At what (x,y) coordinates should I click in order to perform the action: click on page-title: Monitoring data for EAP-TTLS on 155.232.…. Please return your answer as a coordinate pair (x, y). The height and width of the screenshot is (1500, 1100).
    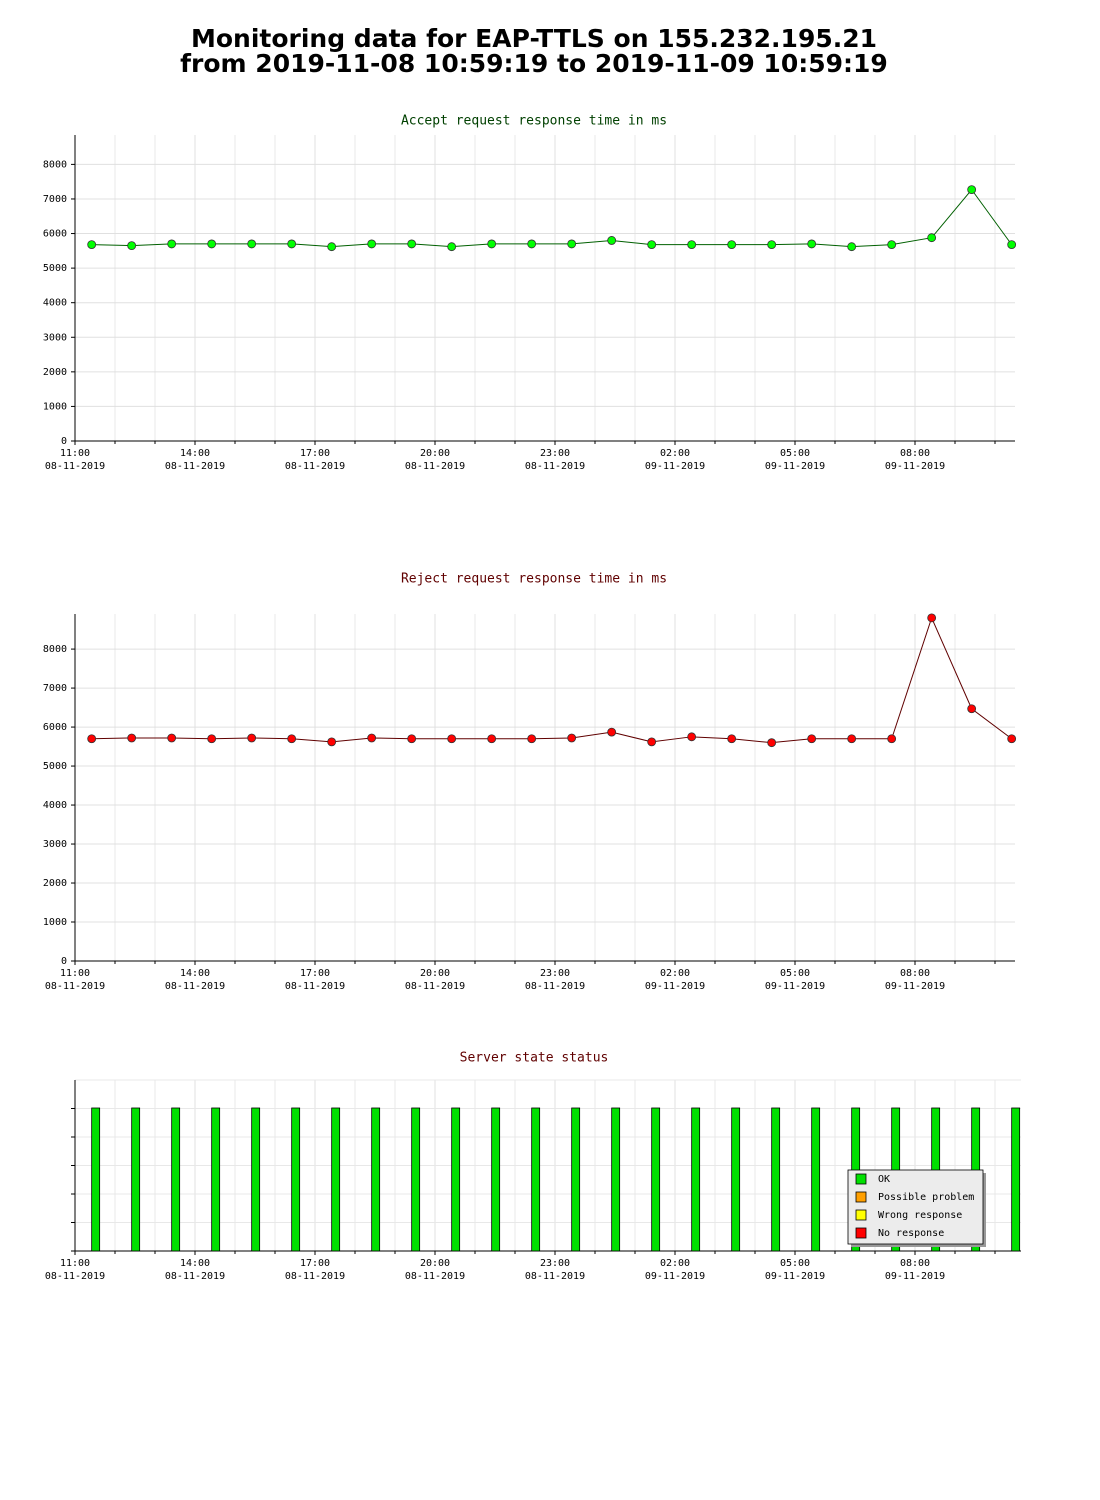
    Looking at the image, I should click on (534, 38).